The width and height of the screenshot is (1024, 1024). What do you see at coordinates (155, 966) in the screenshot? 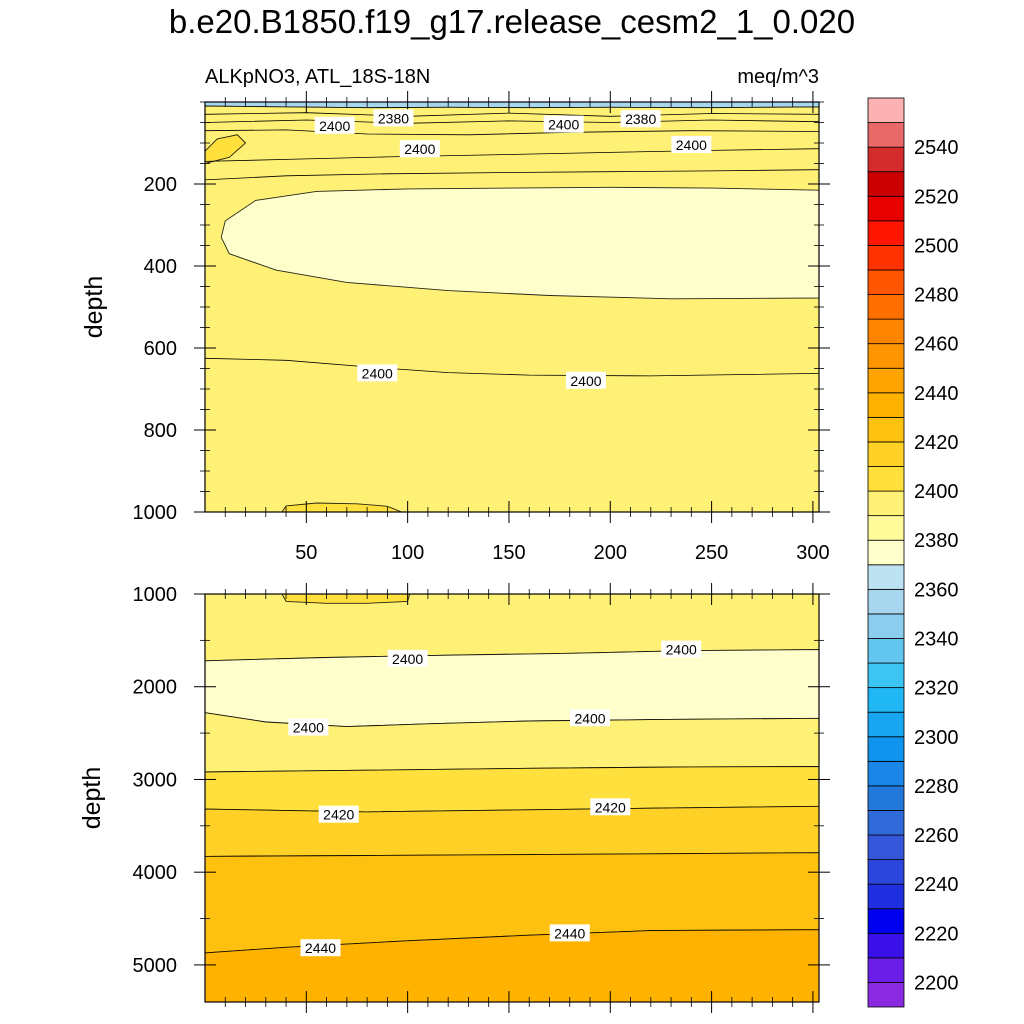
I see `y-tick-label: 5000` at bounding box center [155, 966].